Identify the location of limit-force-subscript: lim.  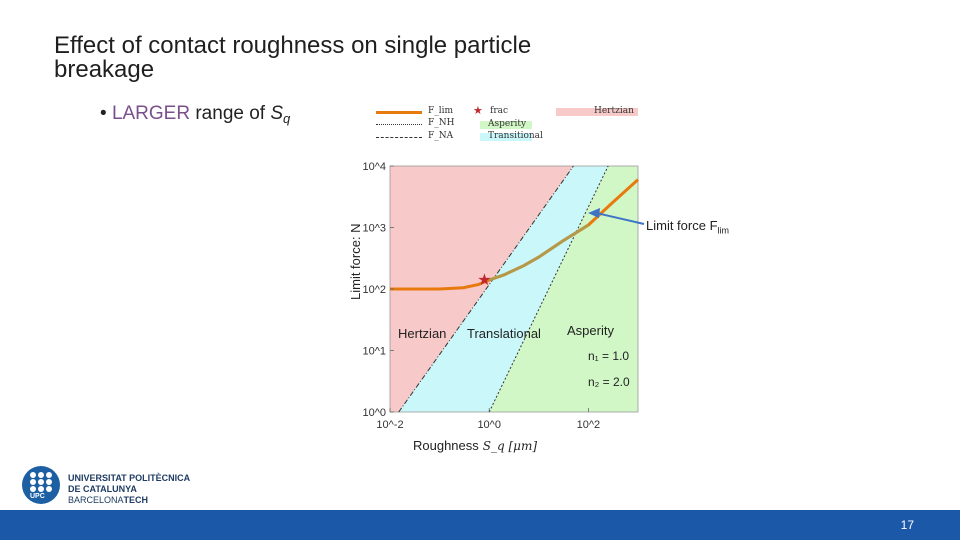
(723, 230).